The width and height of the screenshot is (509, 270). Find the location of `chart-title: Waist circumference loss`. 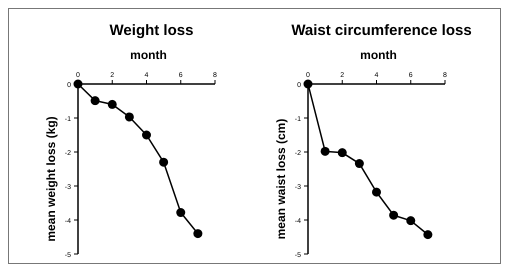

chart-title: Waist circumference loss is located at coordinates (381, 30).